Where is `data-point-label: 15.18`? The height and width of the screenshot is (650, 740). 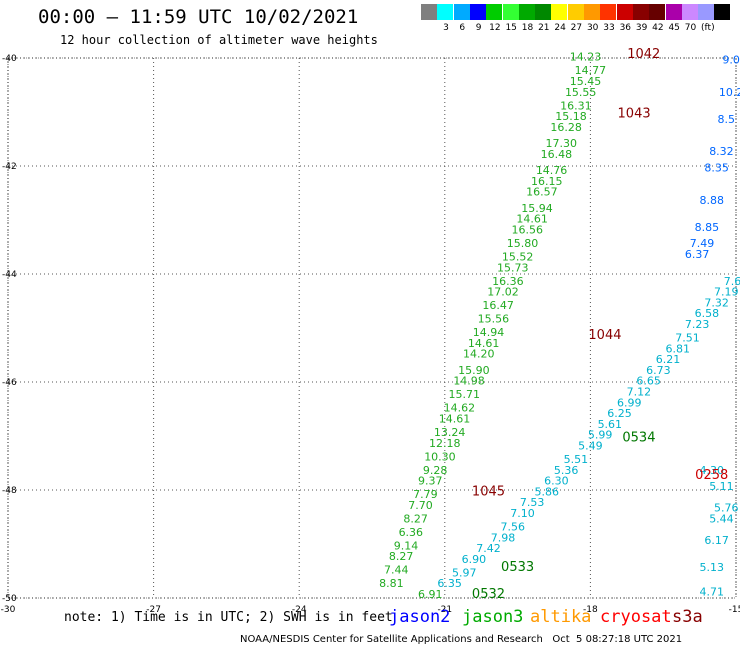 data-point-label: 15.18 is located at coordinates (571, 116).